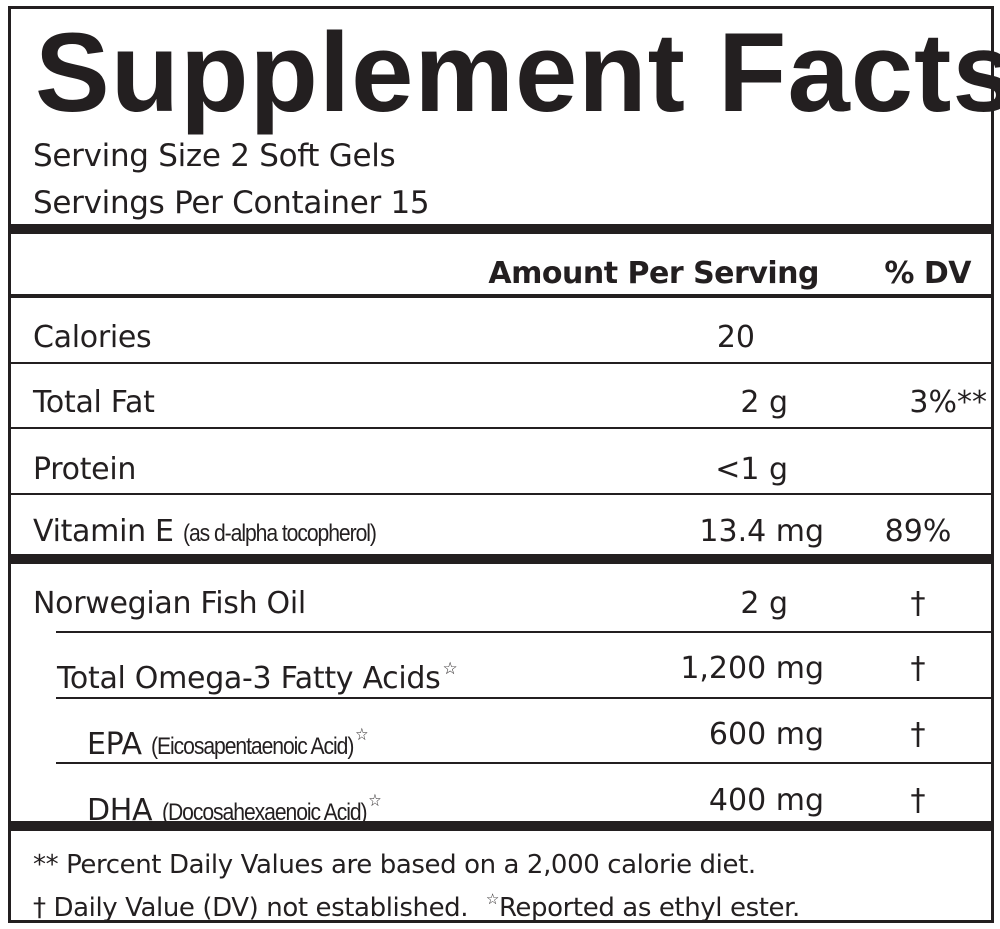 The width and height of the screenshot is (1000, 929). I want to click on nutrient-amount: 2 g, so click(764, 402).